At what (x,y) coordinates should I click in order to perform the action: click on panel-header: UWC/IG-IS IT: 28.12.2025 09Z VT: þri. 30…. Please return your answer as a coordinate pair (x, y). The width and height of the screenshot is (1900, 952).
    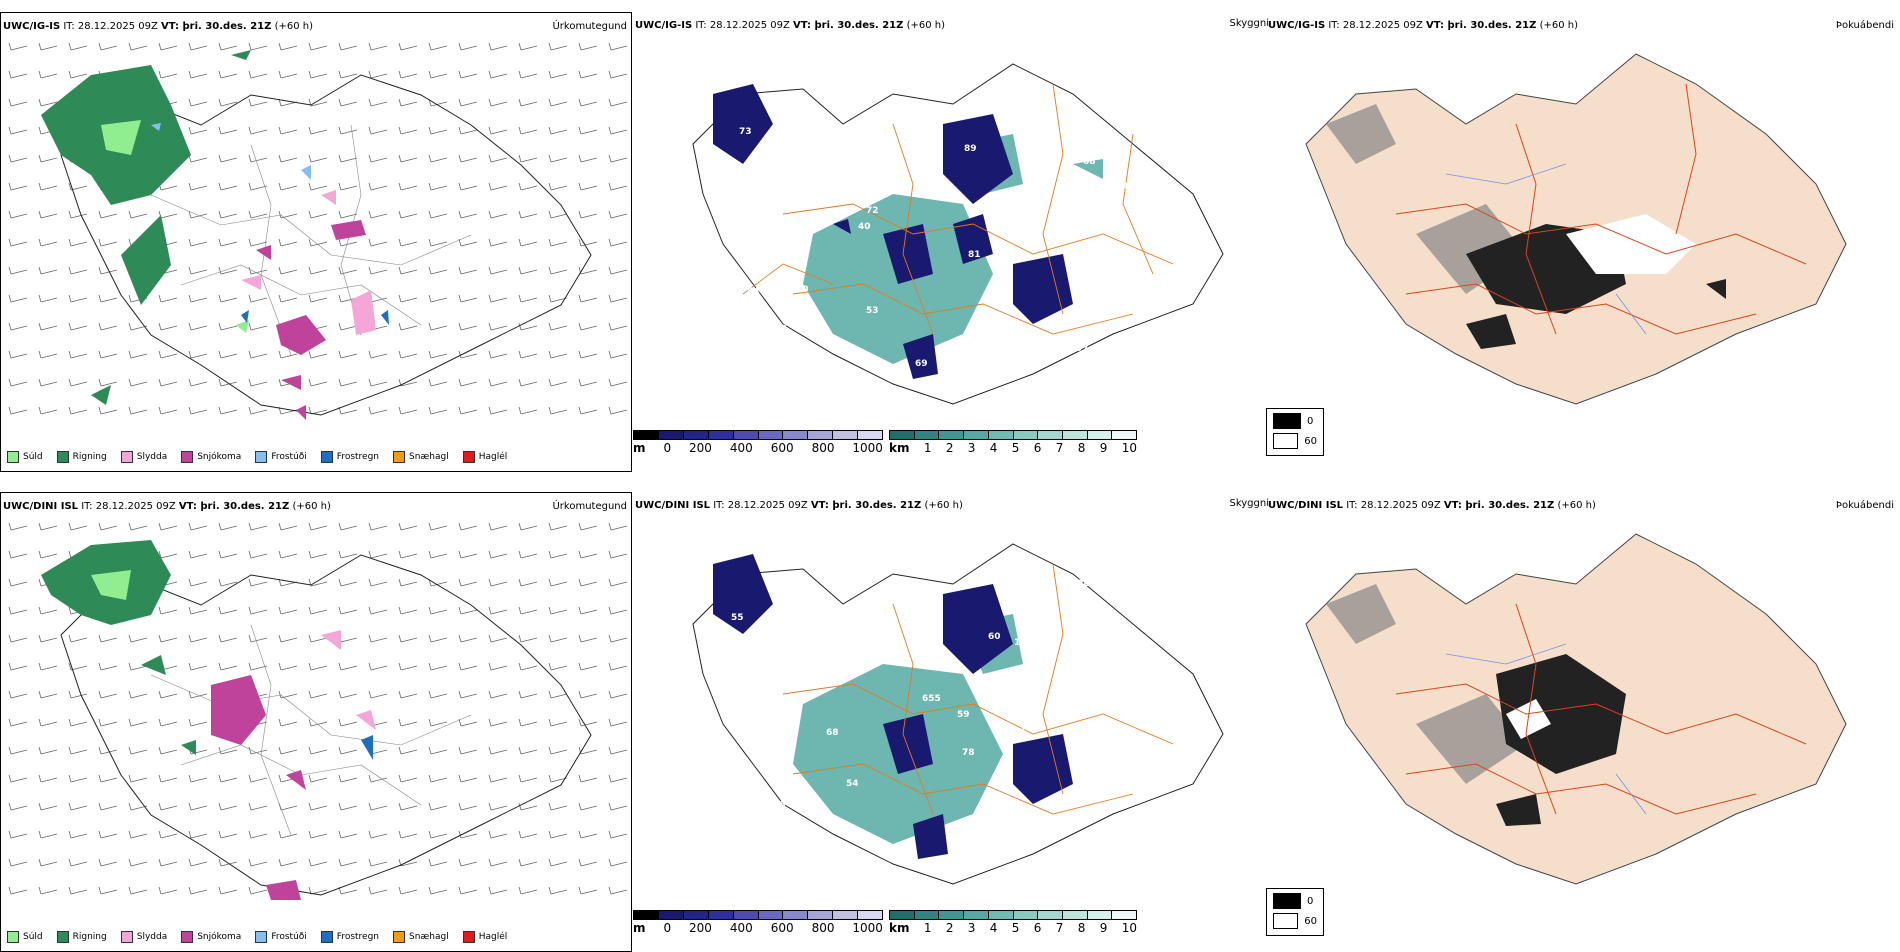
    Looking at the image, I should click on (790, 25).